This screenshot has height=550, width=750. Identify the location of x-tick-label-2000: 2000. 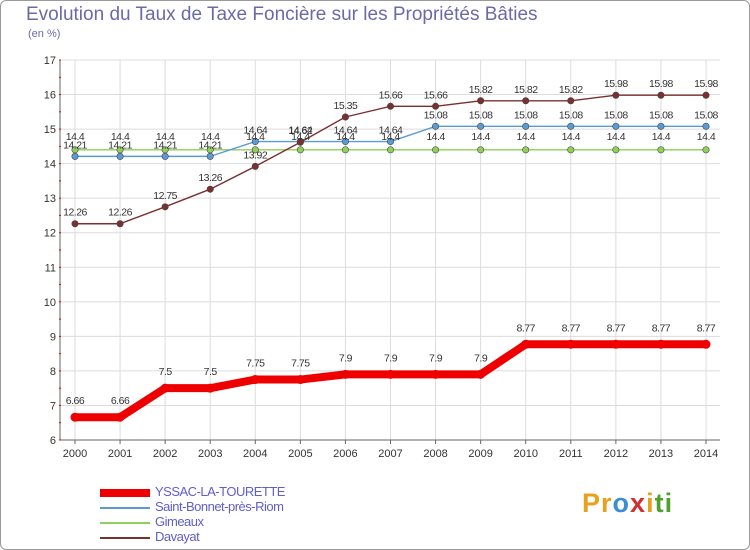
(75, 454).